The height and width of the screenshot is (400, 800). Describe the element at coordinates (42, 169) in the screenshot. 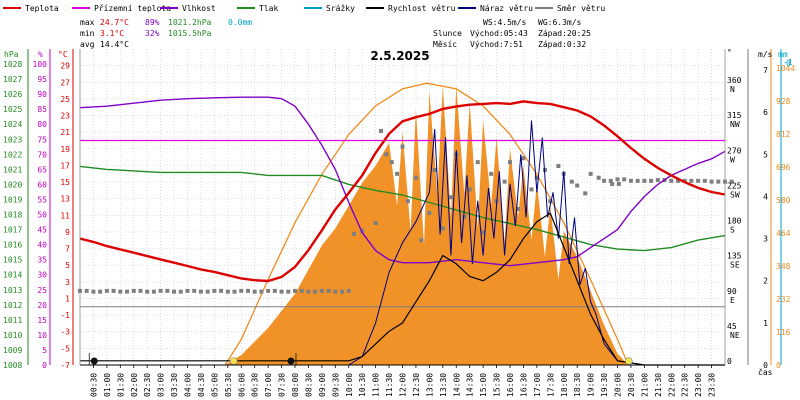

I see `humidity-tick-label: 65` at that location.